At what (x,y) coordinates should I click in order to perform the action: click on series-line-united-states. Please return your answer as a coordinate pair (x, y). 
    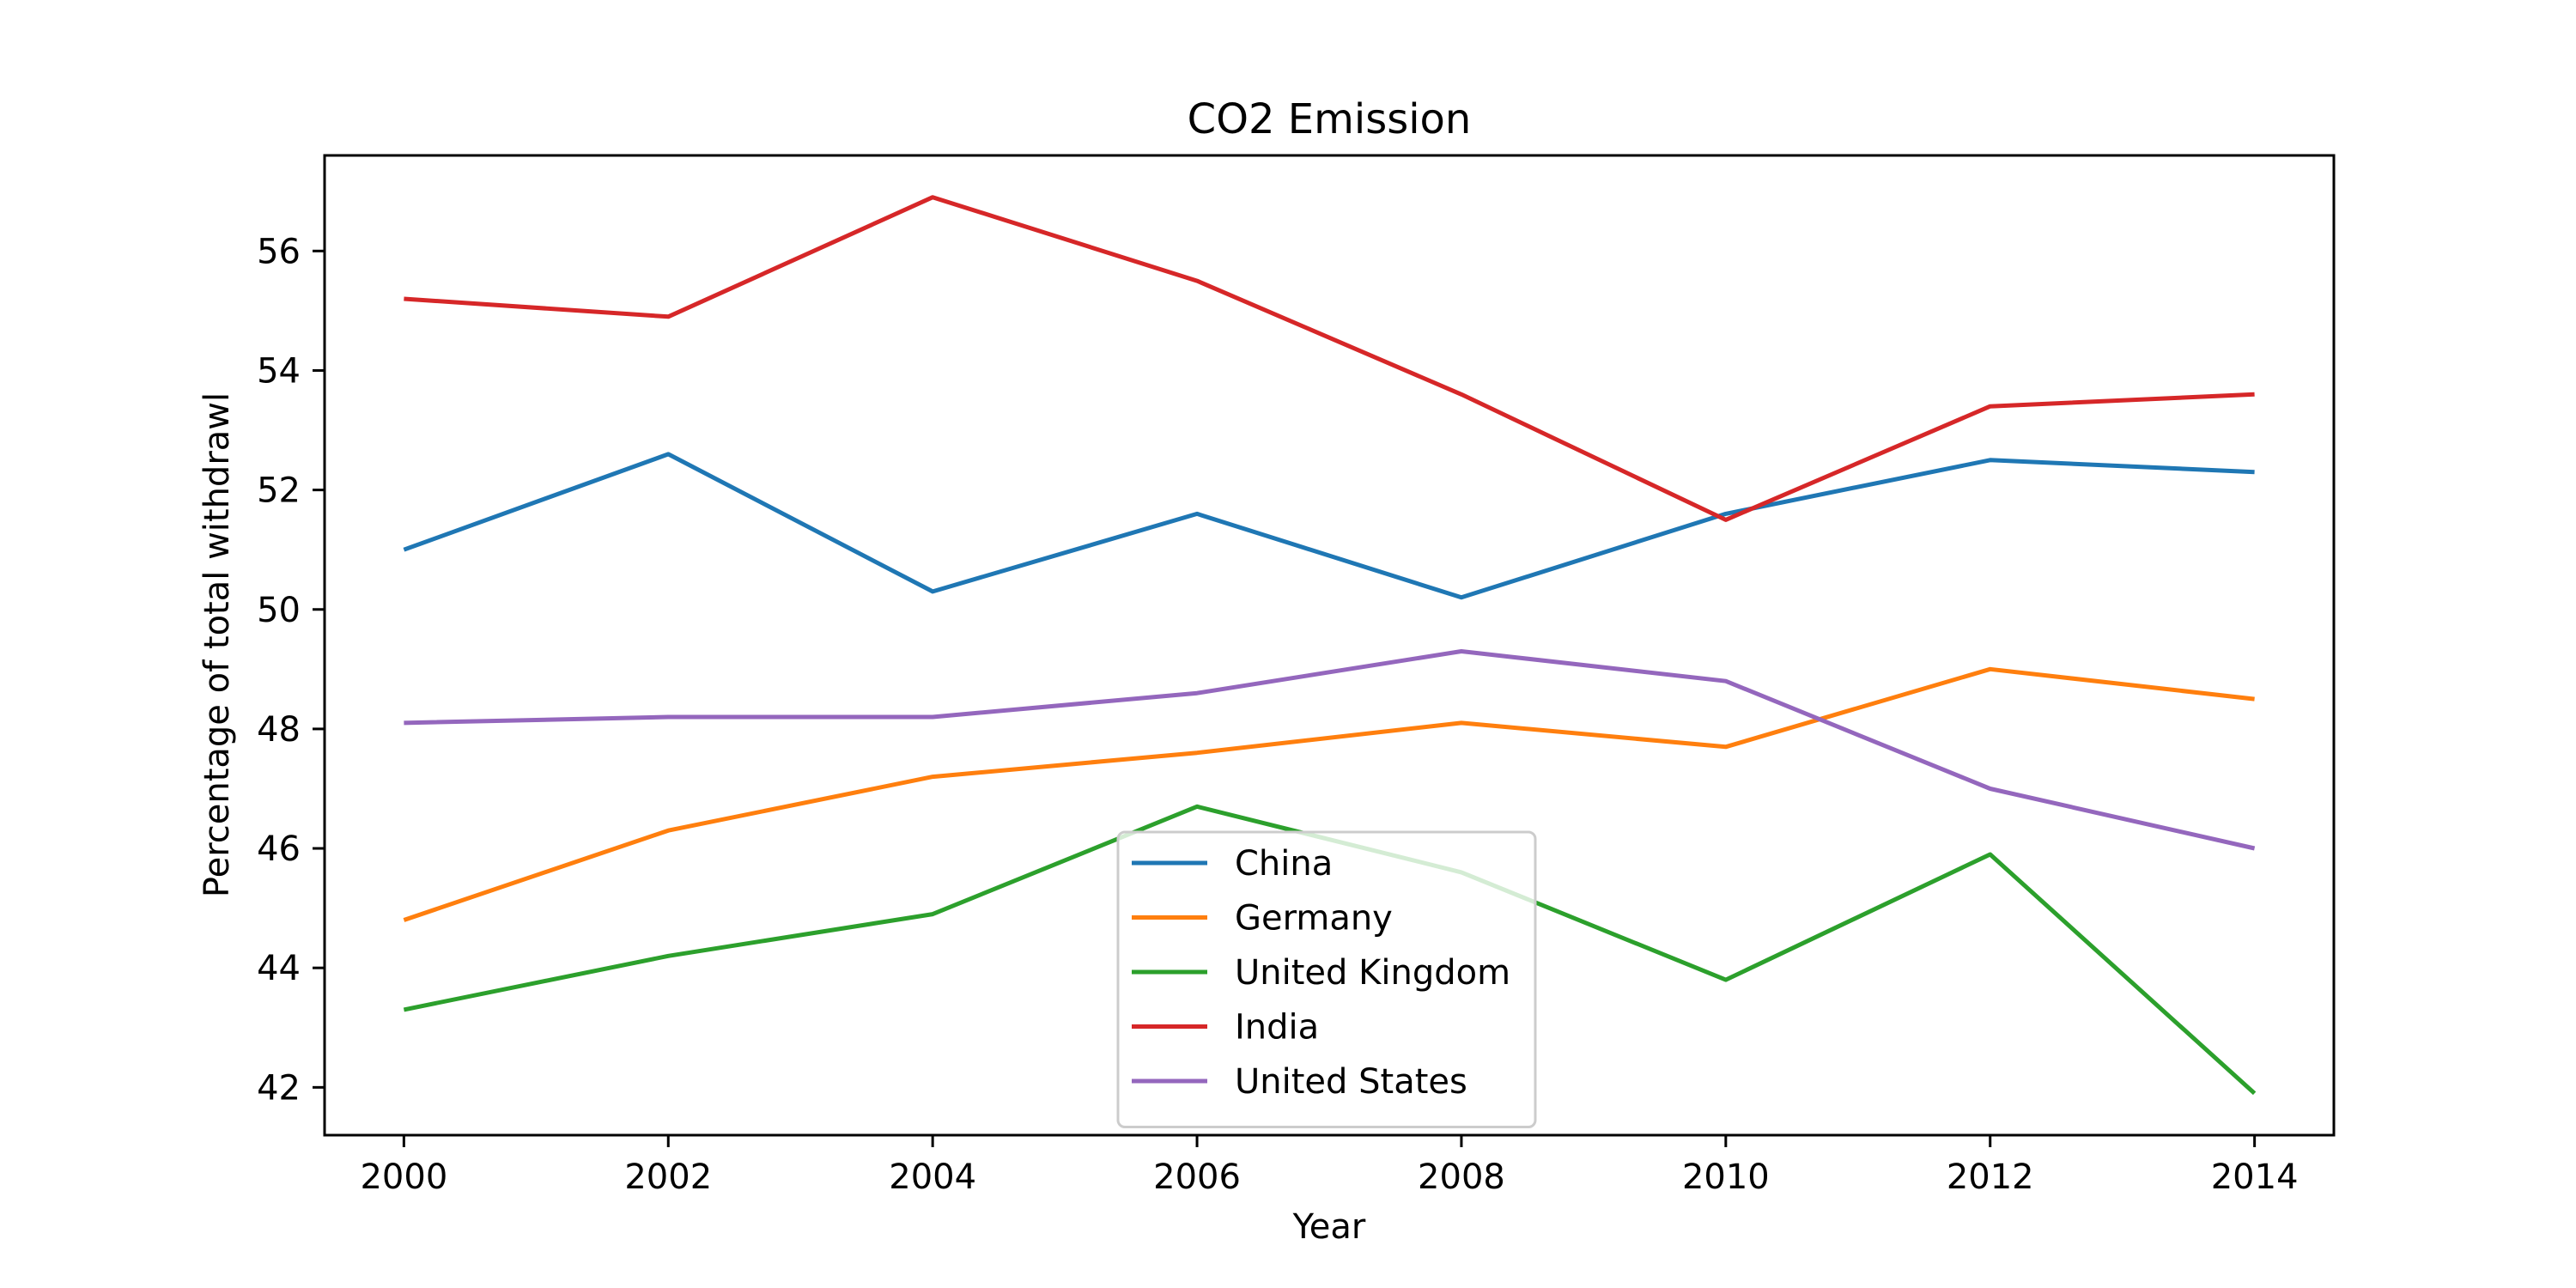
    Looking at the image, I should click on (1330, 750).